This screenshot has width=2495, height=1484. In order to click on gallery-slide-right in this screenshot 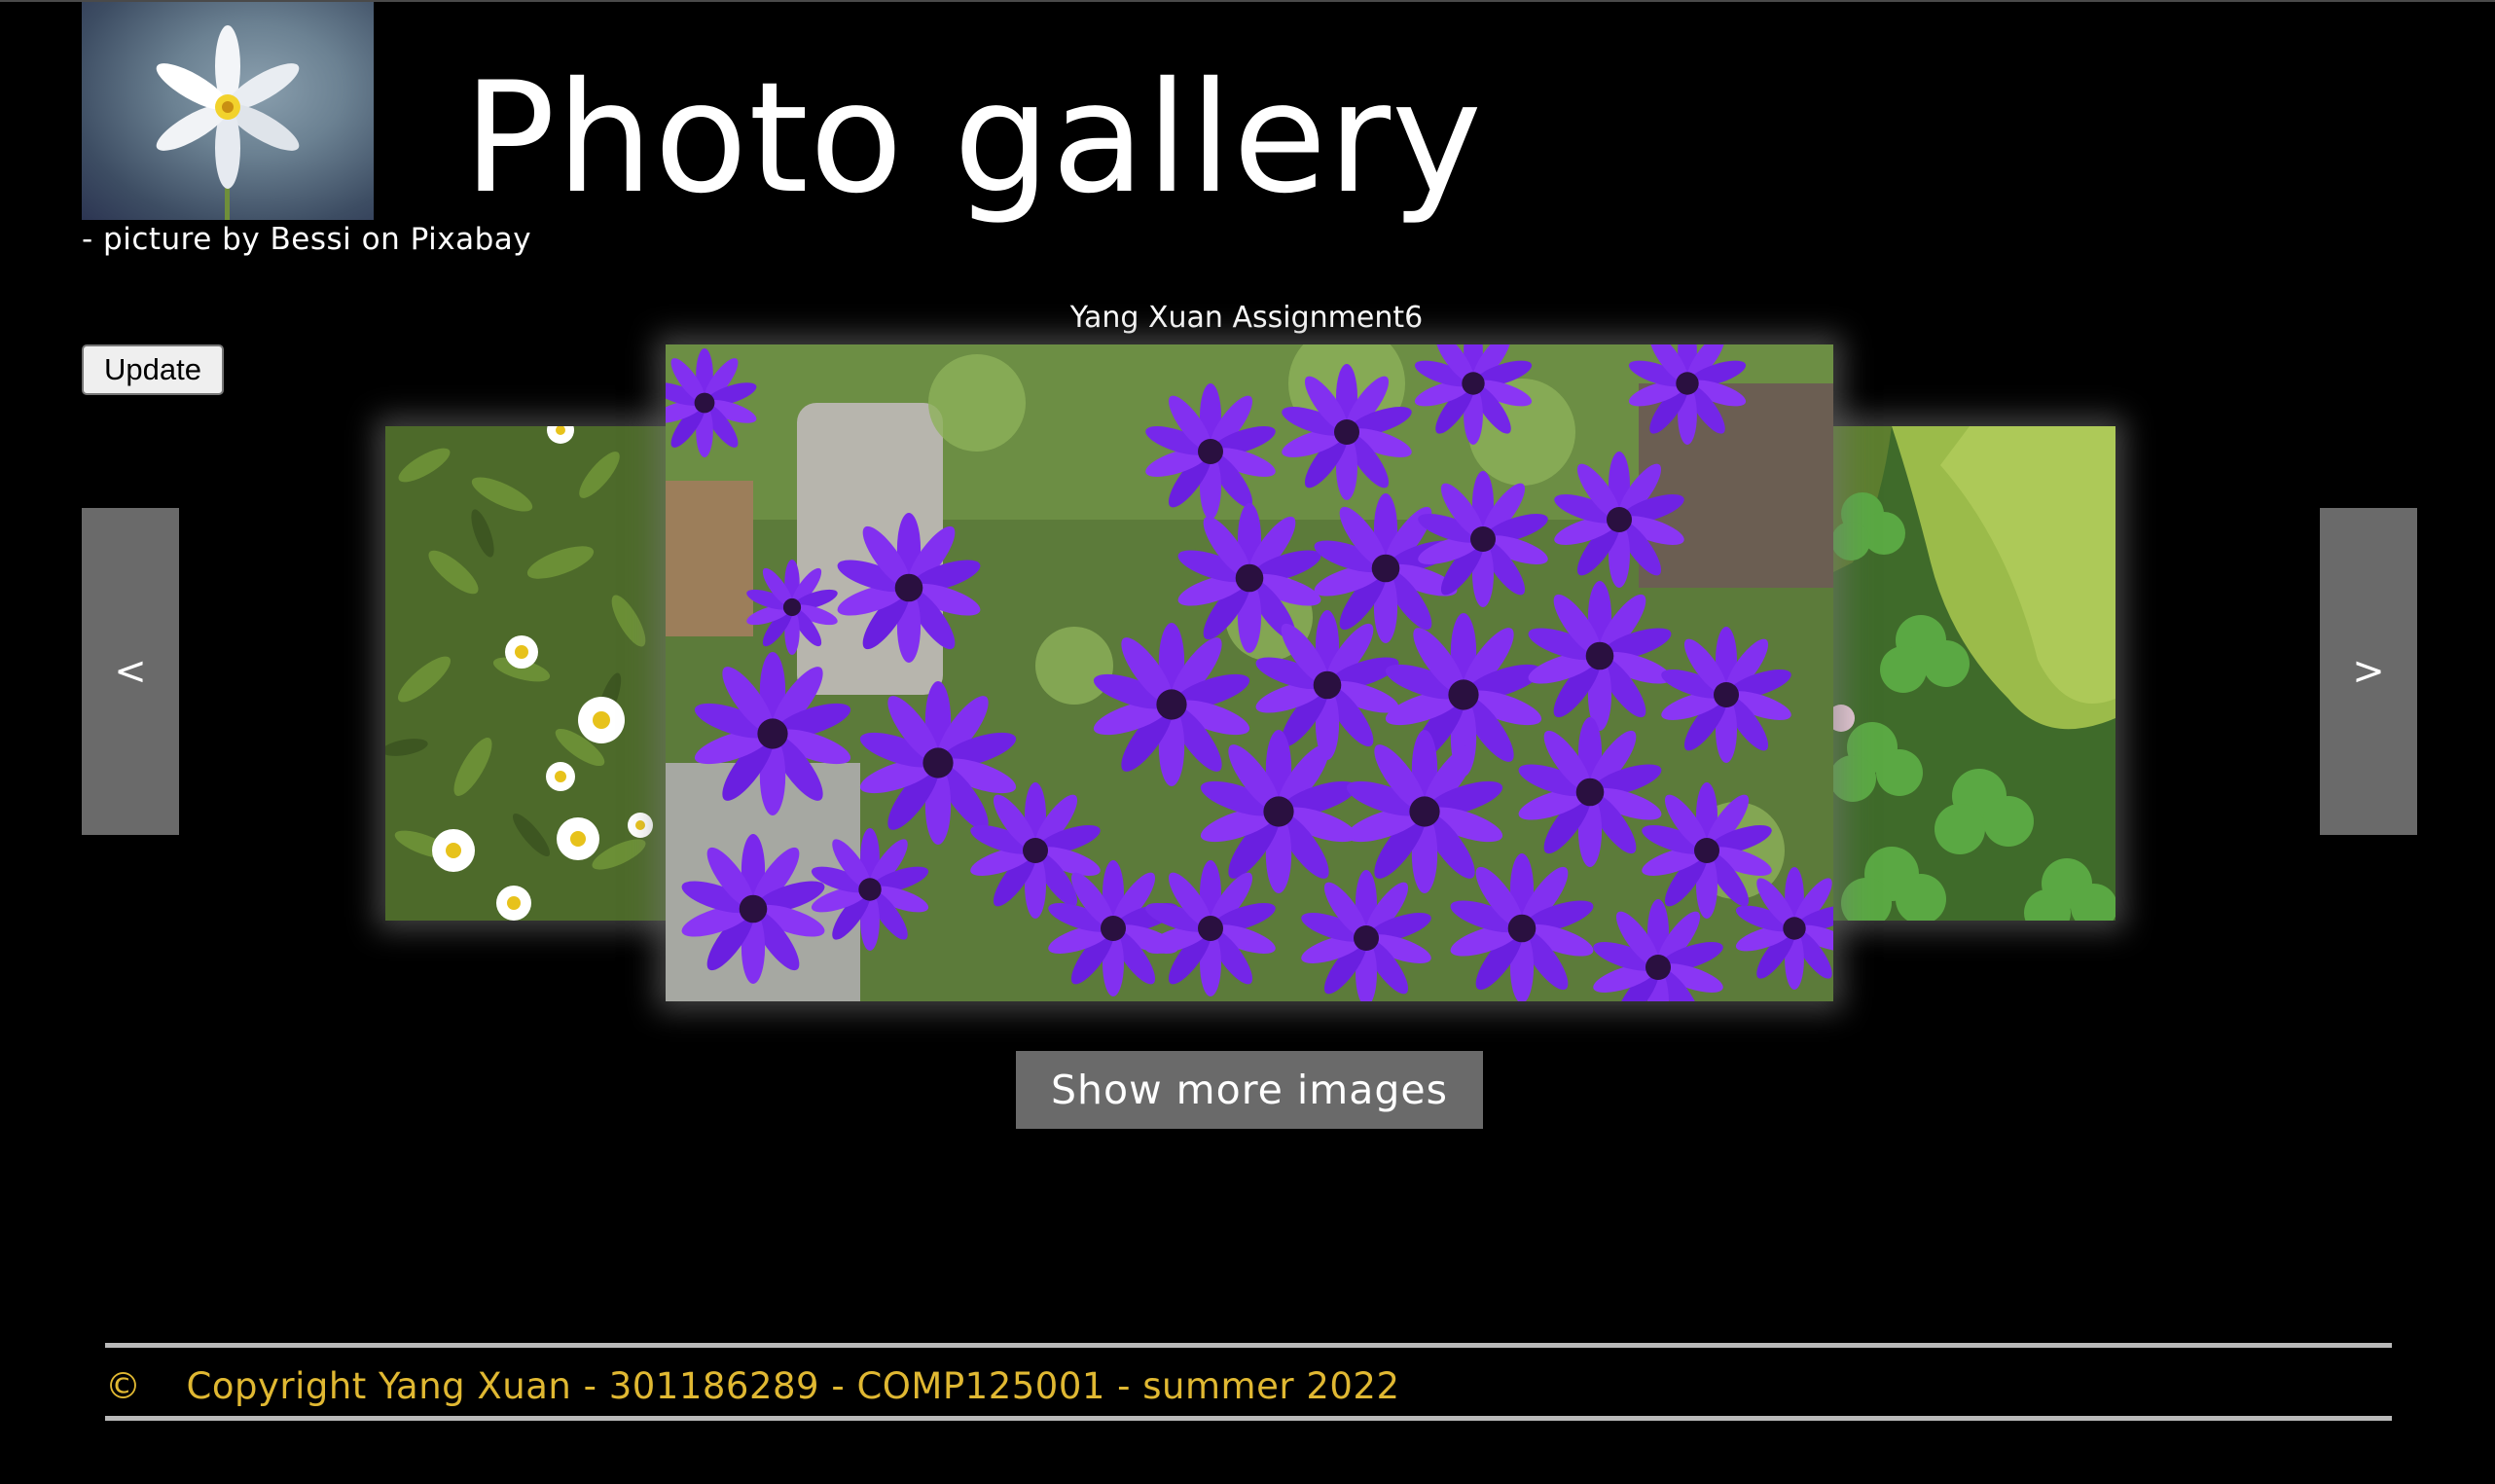, I will do `click(1974, 674)`.